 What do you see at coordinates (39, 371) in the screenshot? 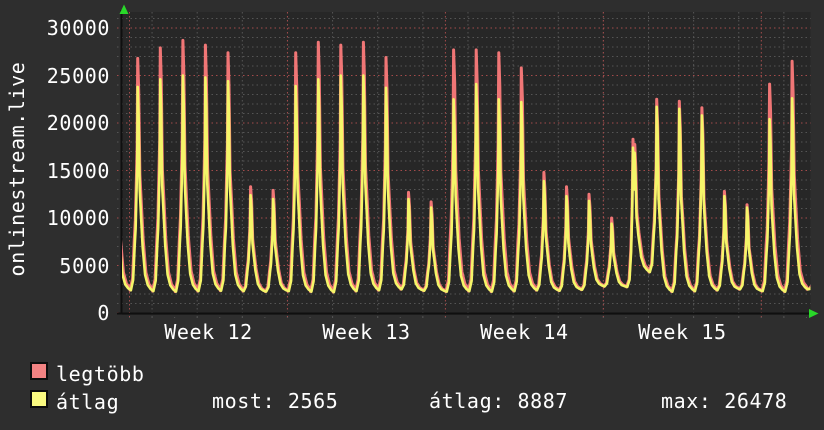
I see `legend-swatch-legtobb` at bounding box center [39, 371].